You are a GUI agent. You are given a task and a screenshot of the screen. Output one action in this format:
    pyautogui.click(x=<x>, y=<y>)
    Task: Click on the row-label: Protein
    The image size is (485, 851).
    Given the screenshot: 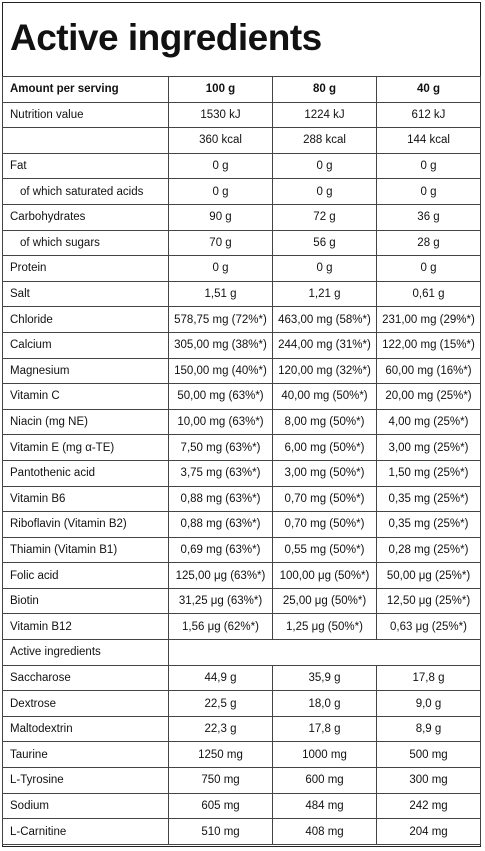 What is the action you would take?
    pyautogui.click(x=85, y=268)
    